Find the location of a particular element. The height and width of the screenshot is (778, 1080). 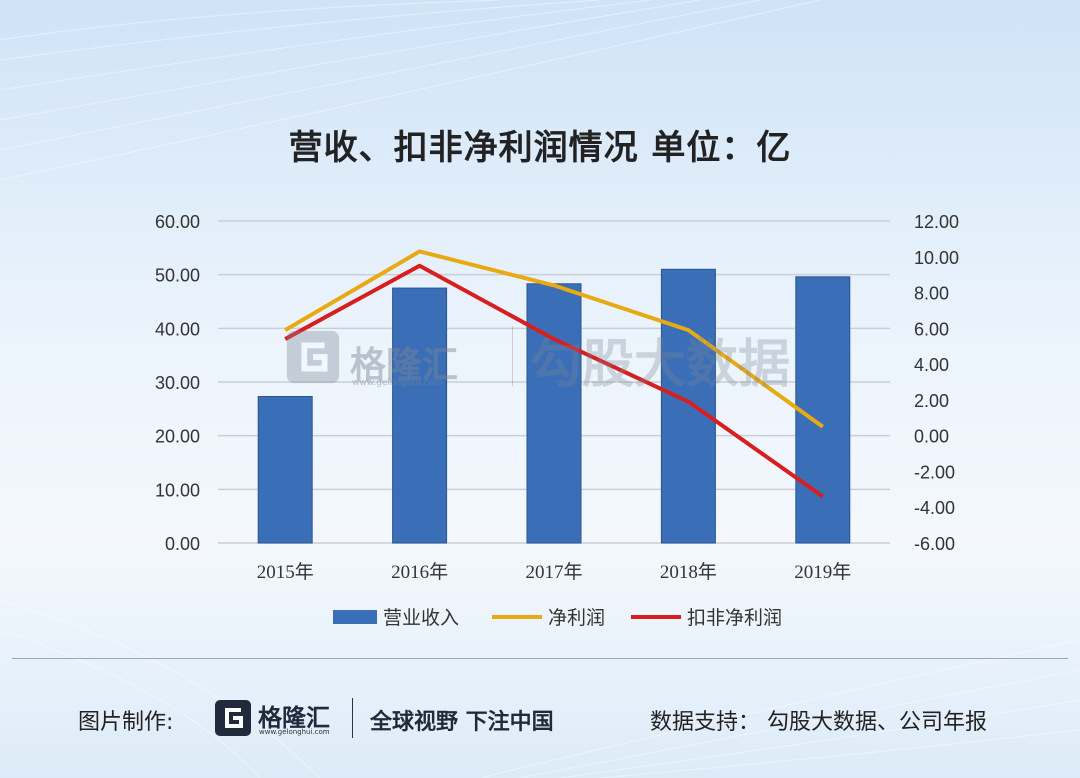

watermark-source: 勾股大数据 is located at coordinates (660, 365).